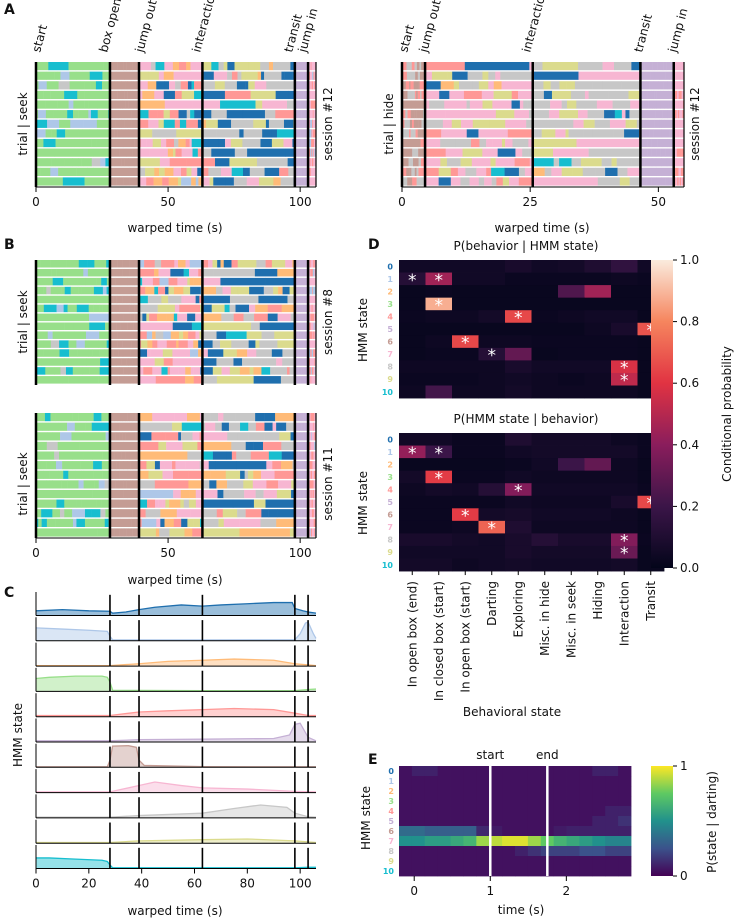  What do you see at coordinates (465, 344) in the screenshot?
I see `significance-asterisk: *` at bounding box center [465, 344].